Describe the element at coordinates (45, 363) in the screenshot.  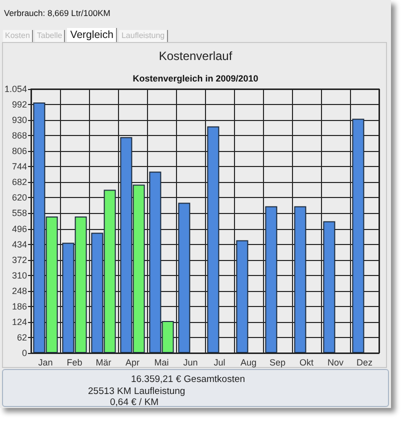
I see `x-tick-label: Jan` at that location.